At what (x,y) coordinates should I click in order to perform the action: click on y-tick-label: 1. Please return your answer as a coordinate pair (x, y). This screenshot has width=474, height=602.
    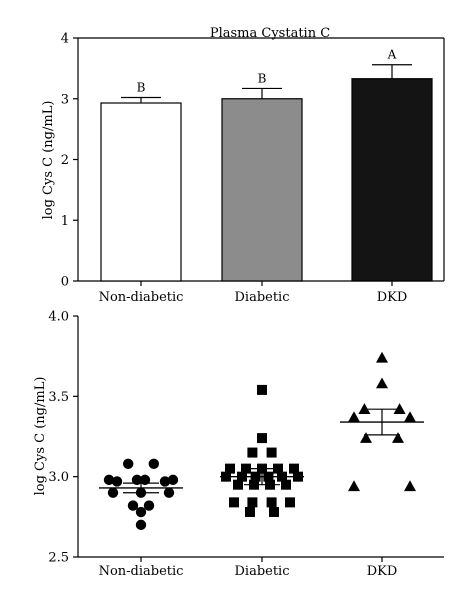
    Looking at the image, I should click on (65, 221).